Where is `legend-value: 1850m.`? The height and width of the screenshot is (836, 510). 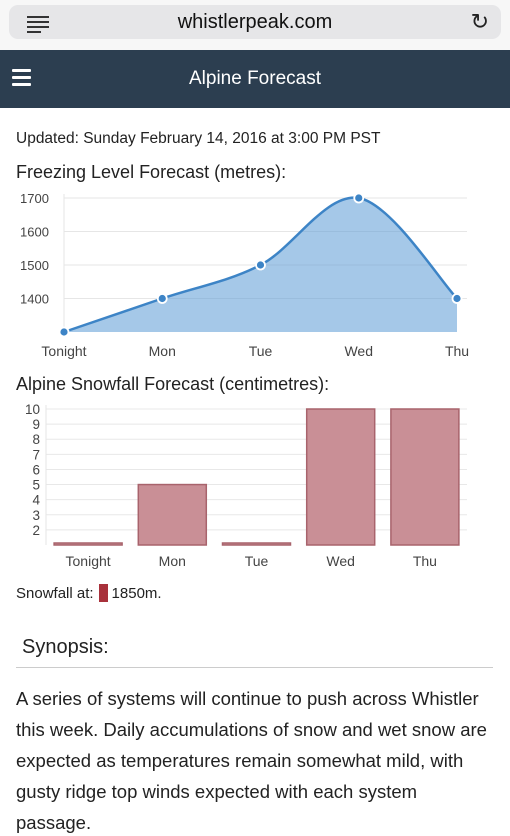
legend-value: 1850m. is located at coordinates (136, 593).